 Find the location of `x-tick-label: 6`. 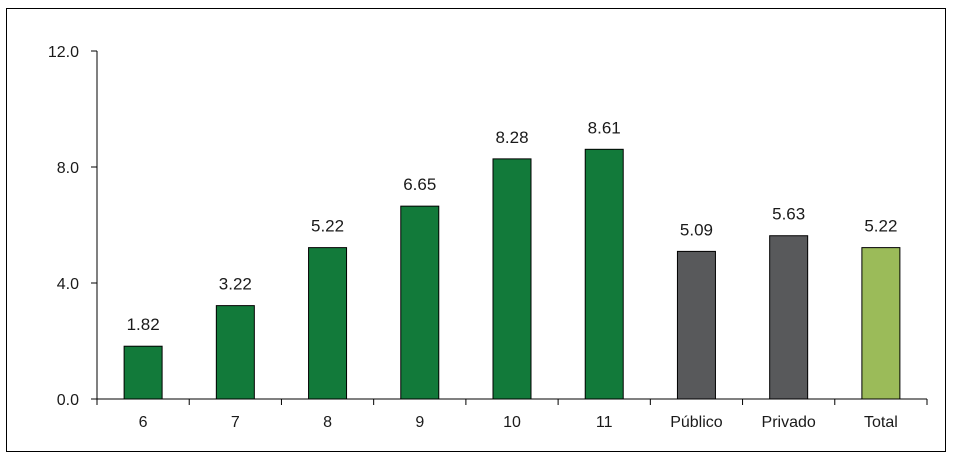

x-tick-label: 6 is located at coordinates (143, 422).